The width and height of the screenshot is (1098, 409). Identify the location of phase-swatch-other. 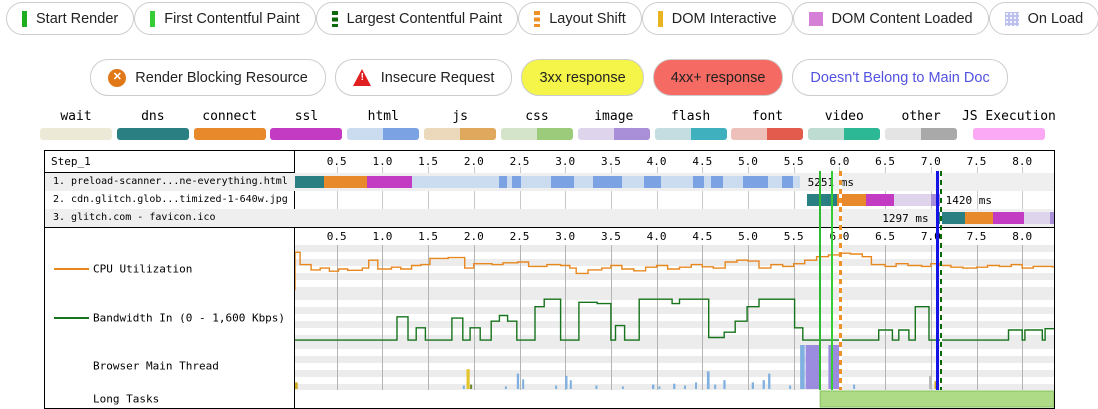
(921, 134).